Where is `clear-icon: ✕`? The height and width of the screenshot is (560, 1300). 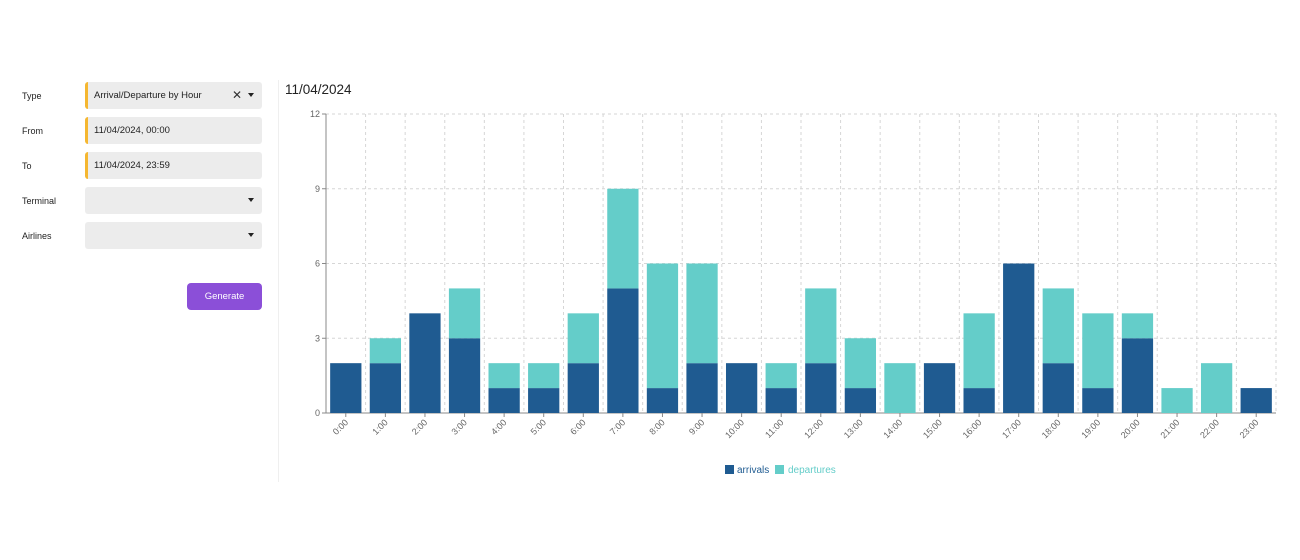
clear-icon: ✕ is located at coordinates (236, 95).